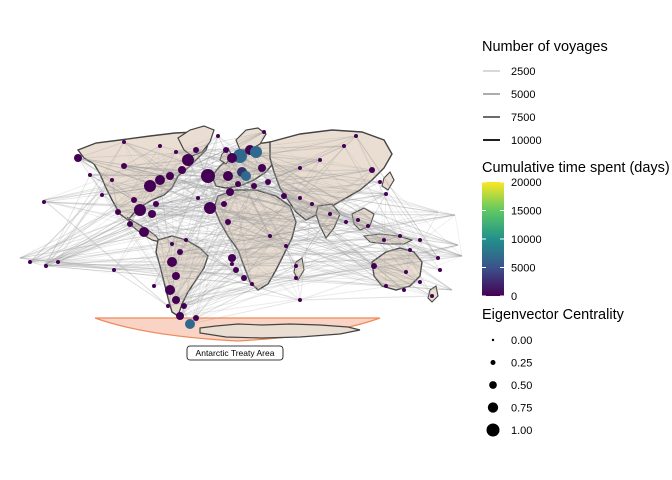 This screenshot has width=672, height=480. What do you see at coordinates (526, 183) in the screenshot?
I see `colorbar-tick-label: 20000` at bounding box center [526, 183].